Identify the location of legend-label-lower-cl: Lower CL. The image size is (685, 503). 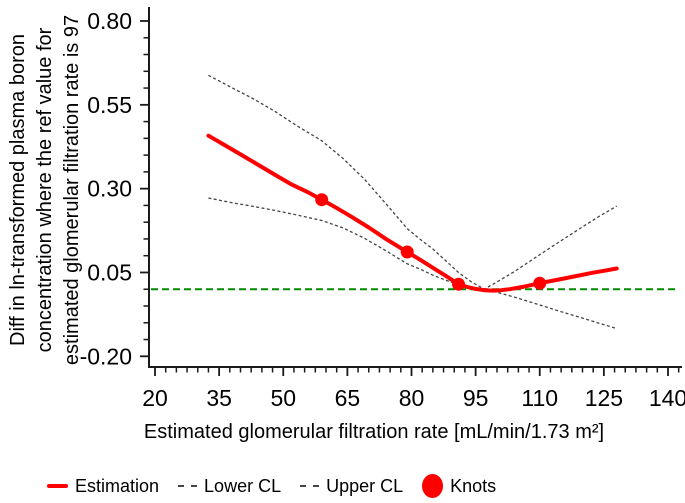
(243, 485).